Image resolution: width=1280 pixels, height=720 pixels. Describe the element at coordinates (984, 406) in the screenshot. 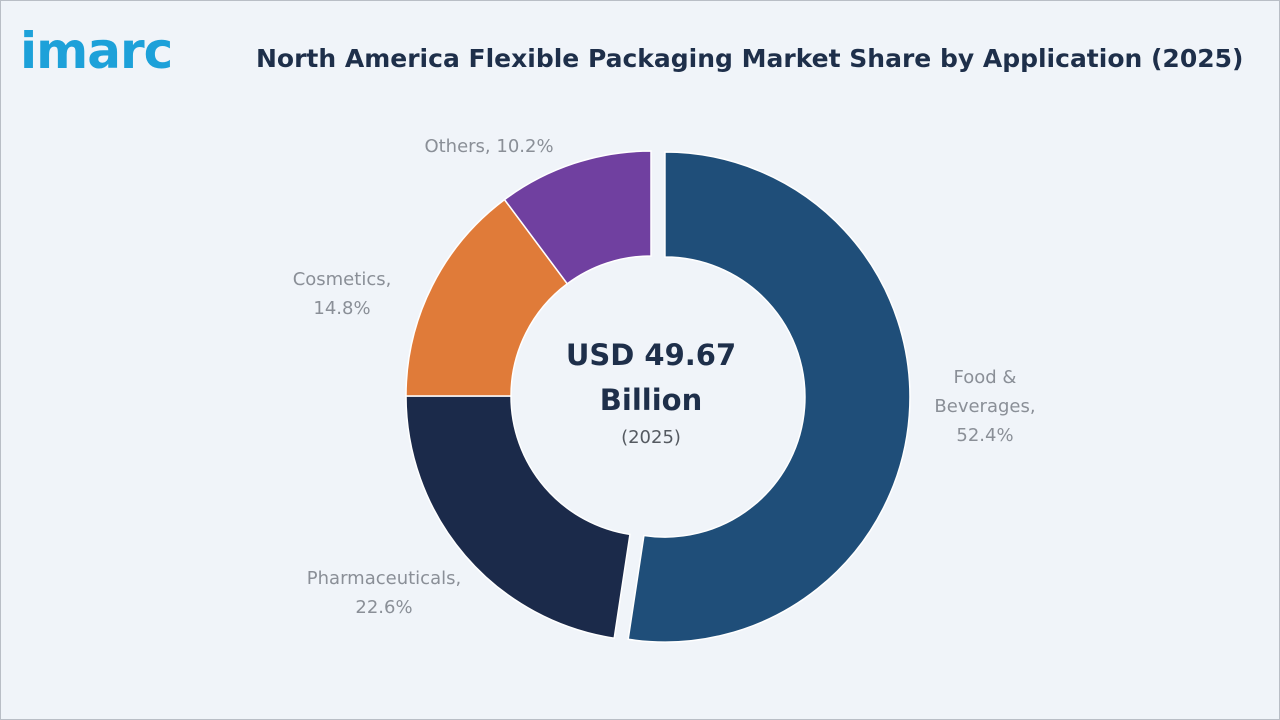

I see `slice-label: Food & Beverages, 52.4%` at that location.